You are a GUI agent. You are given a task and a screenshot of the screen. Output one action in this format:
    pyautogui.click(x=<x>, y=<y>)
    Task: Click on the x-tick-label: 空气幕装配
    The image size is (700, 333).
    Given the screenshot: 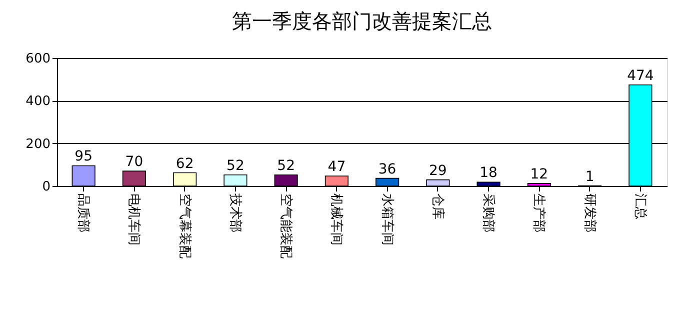 What is the action you would take?
    pyautogui.click(x=184, y=226)
    